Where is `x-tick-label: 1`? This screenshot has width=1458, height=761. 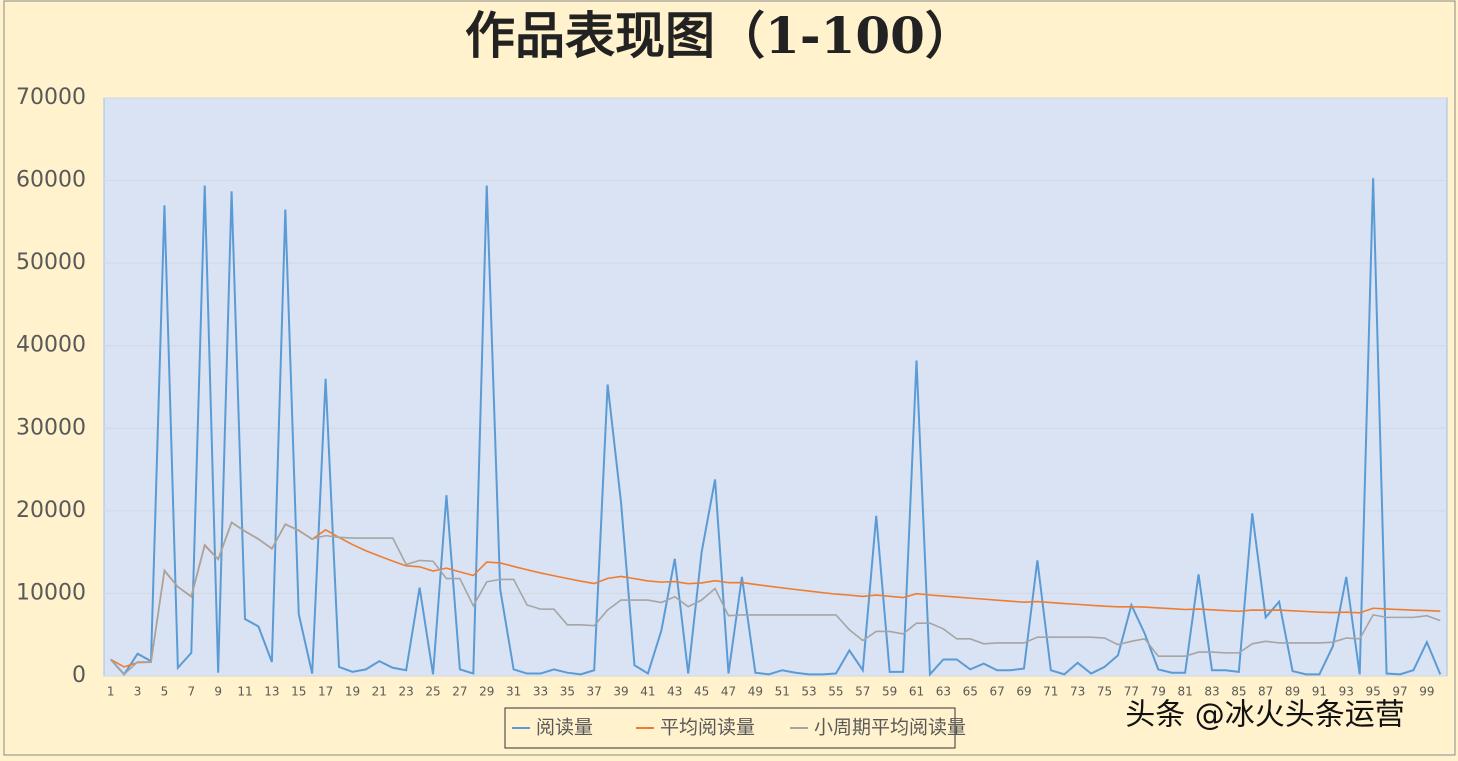 x-tick-label: 1 is located at coordinates (111, 692).